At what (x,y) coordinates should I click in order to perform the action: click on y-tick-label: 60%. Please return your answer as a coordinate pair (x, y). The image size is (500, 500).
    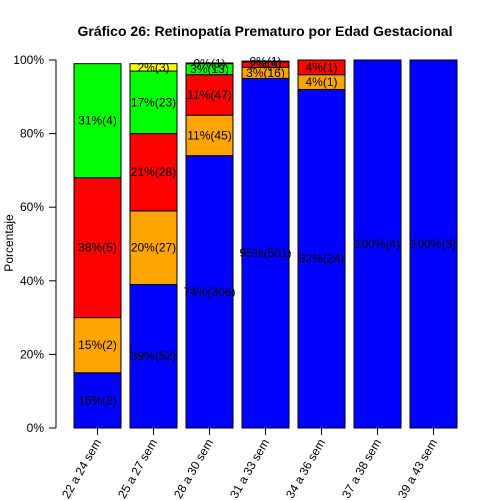
    Looking at the image, I should click on (32, 207).